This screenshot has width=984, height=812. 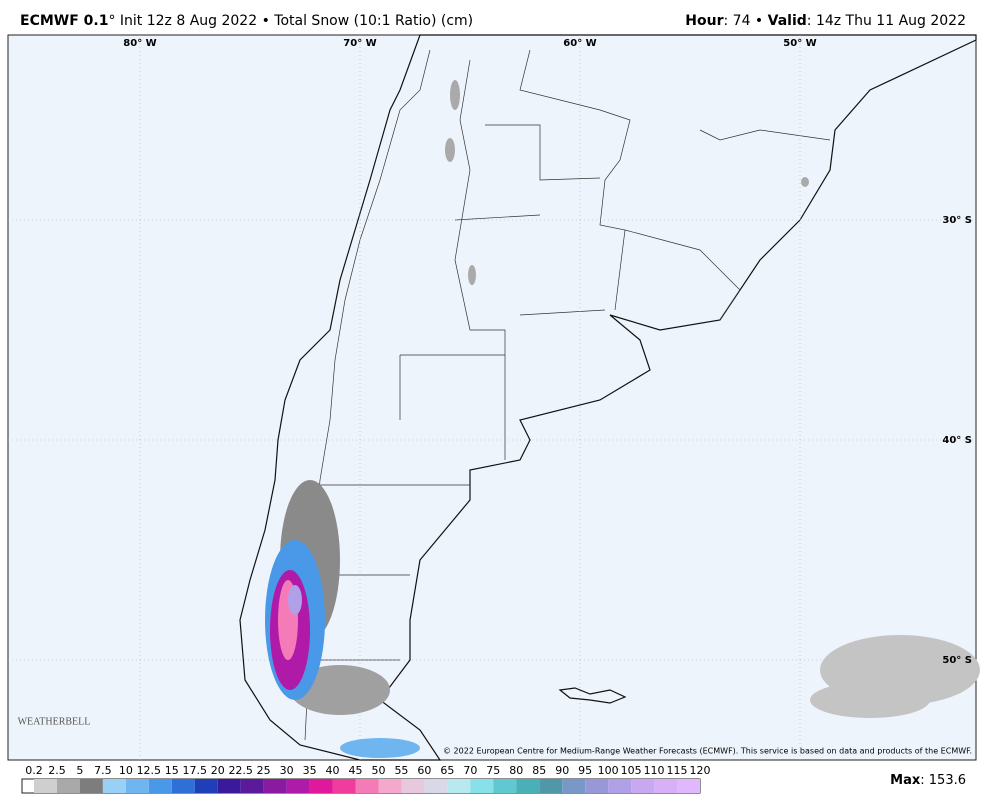 What do you see at coordinates (746, 21) in the screenshot?
I see `hour: : 74 •` at bounding box center [746, 21].